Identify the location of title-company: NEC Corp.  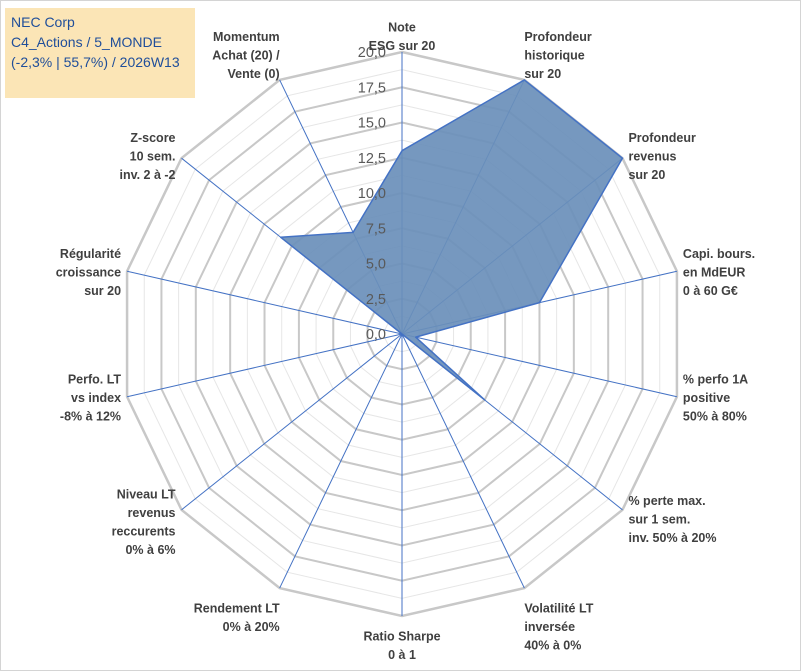
(43, 22).